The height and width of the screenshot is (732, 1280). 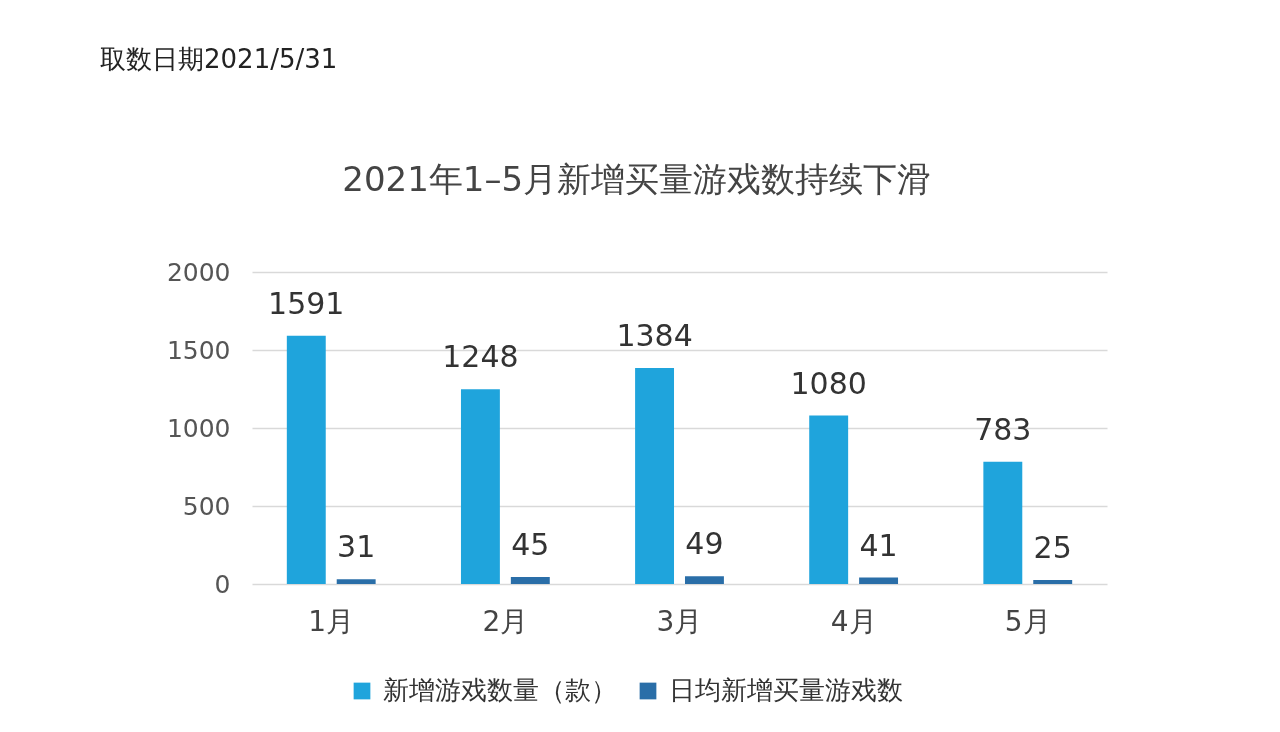 What do you see at coordinates (198, 272) in the screenshot?
I see `y-tick-label: 2000` at bounding box center [198, 272].